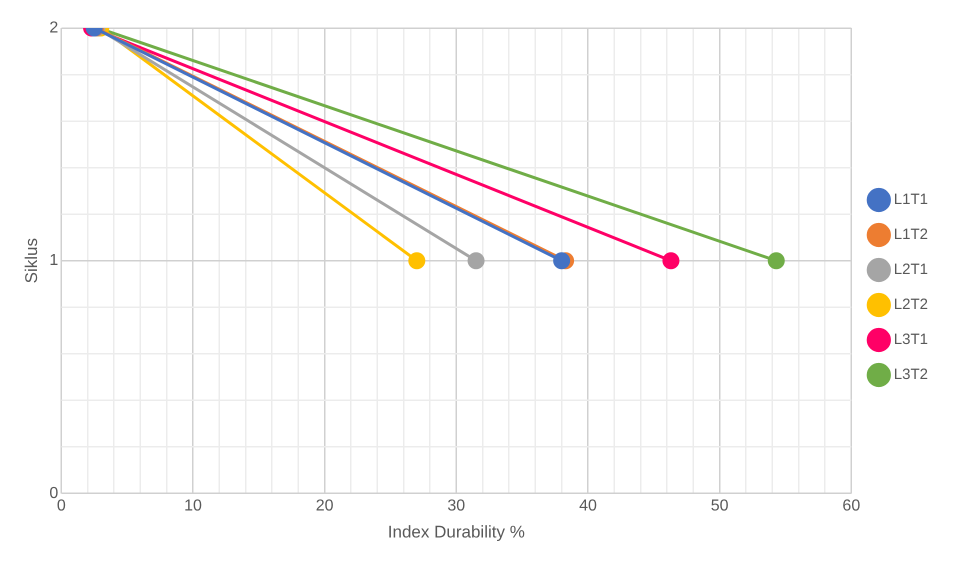 The height and width of the screenshot is (565, 956). What do you see at coordinates (911, 235) in the screenshot?
I see `legend-label: L1T2` at bounding box center [911, 235].